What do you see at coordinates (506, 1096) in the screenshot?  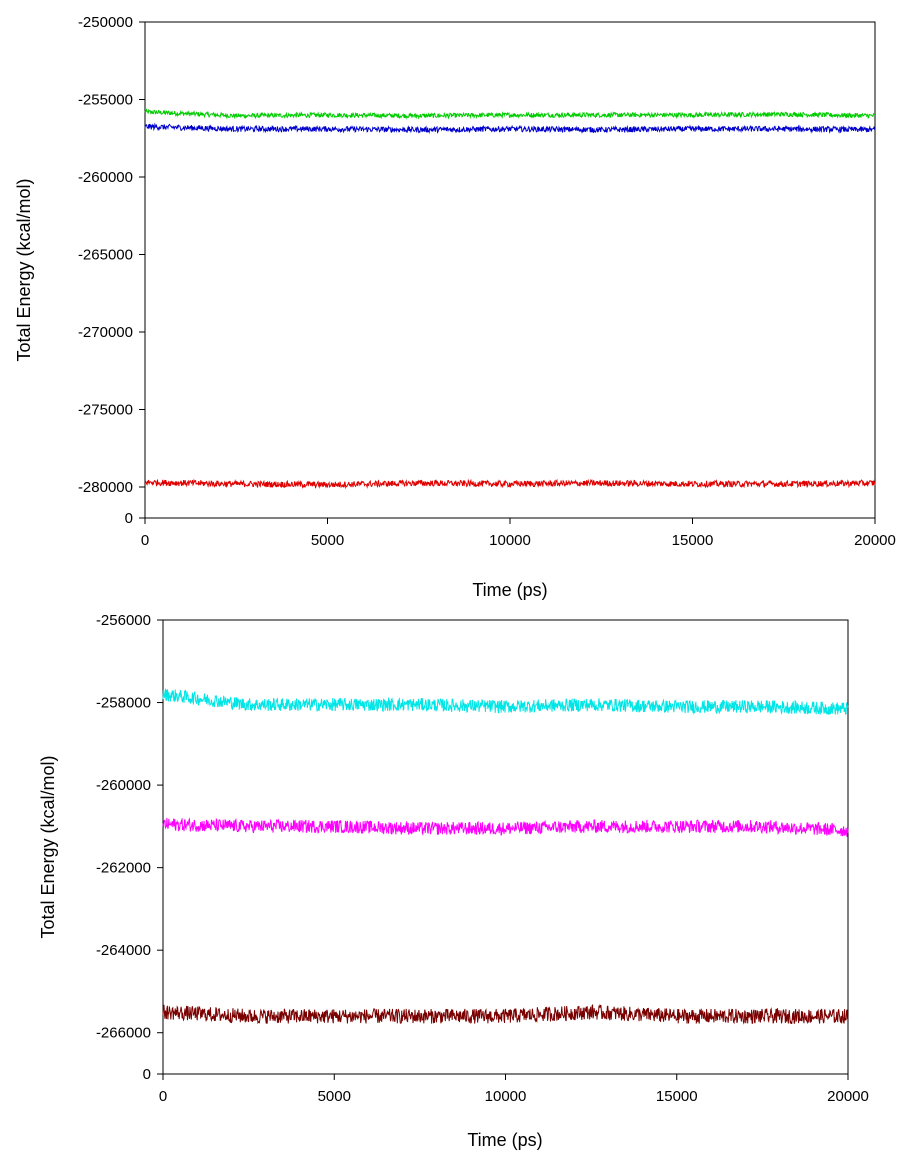 I see `x-tick-label-bottom: 10000` at bounding box center [506, 1096].